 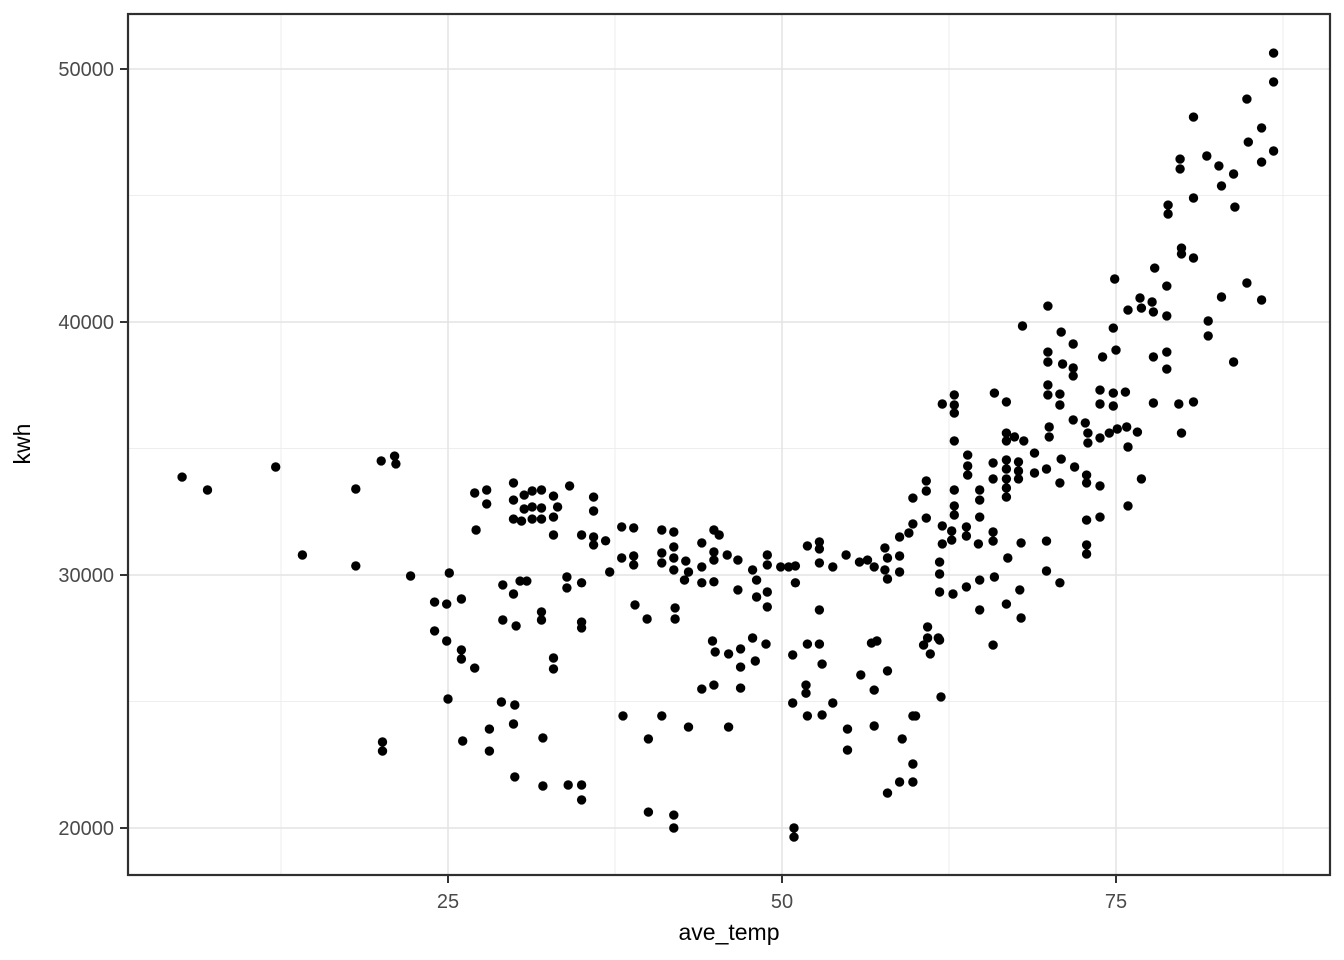 I want to click on y-tick-label: 30000, so click(x=86, y=576).